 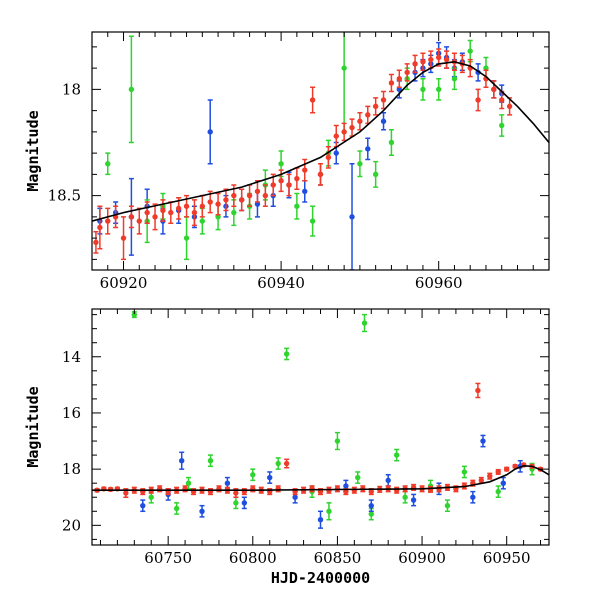 What do you see at coordinates (422, 558) in the screenshot?
I see `x-tick-label: 60900` at bounding box center [422, 558].